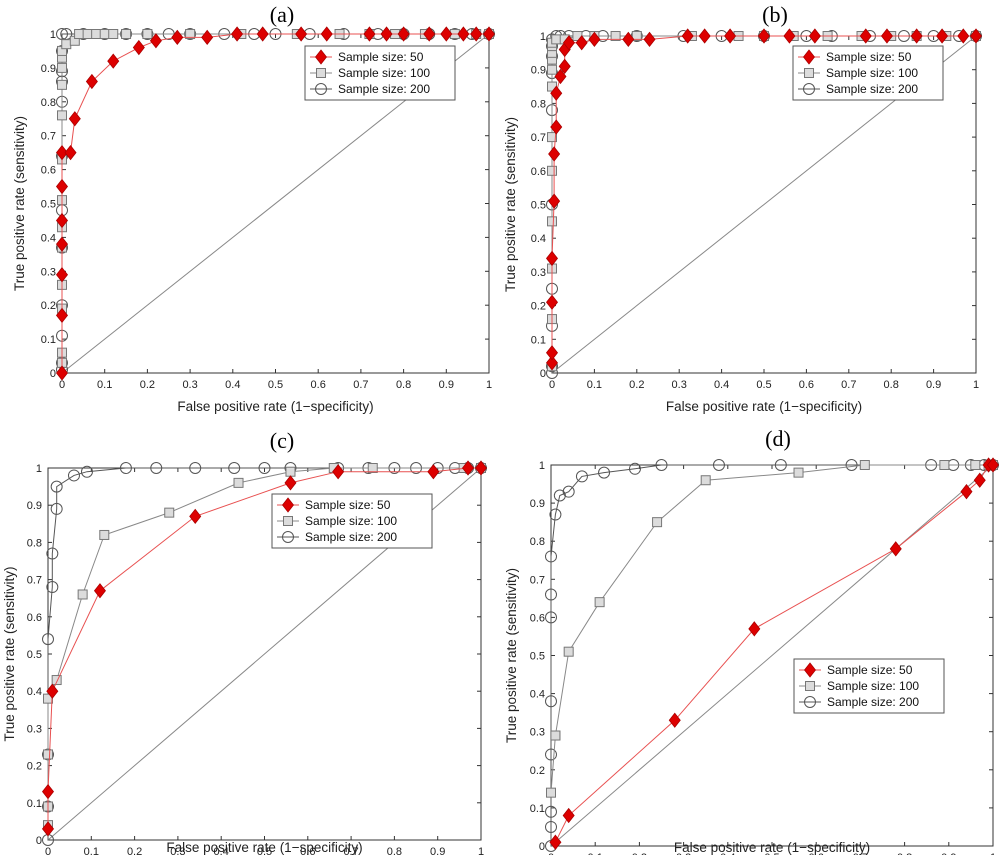  What do you see at coordinates (221, 850) in the screenshot?
I see `x-tick-label: 0.4` at bounding box center [221, 850].